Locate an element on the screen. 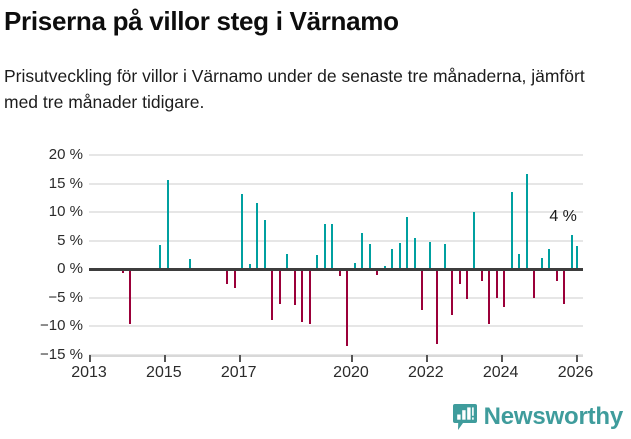 The height and width of the screenshot is (439, 631). y-axis-tick-label: 15 % is located at coordinates (65, 183).